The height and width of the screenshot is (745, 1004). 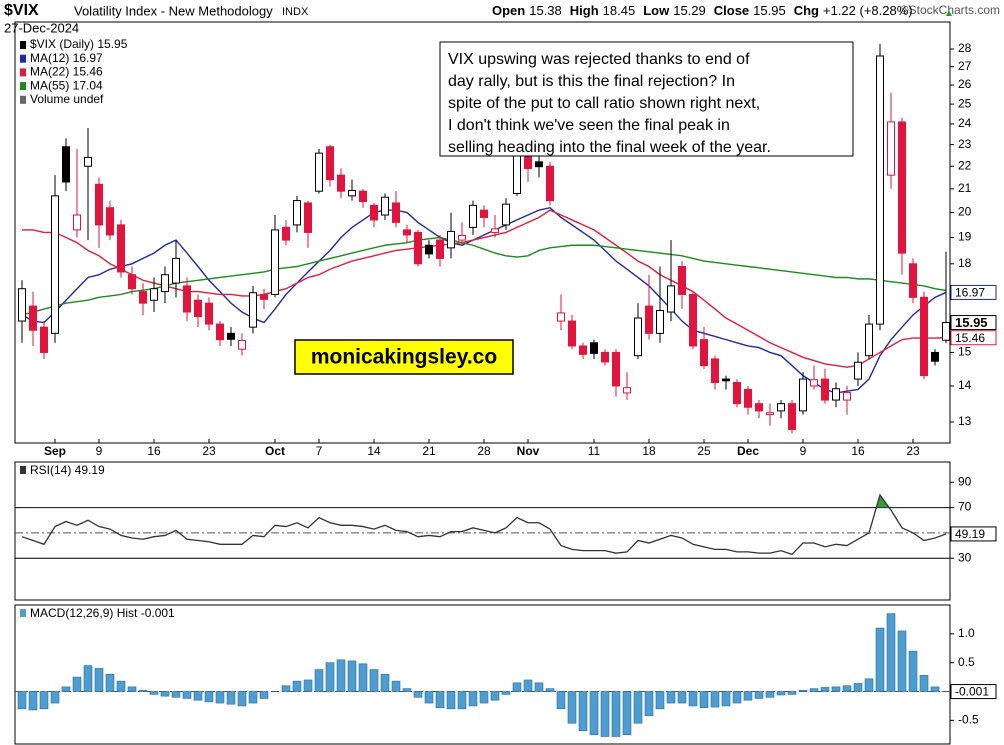 What do you see at coordinates (374, 451) in the screenshot?
I see `x-tick-label: 14` at bounding box center [374, 451].